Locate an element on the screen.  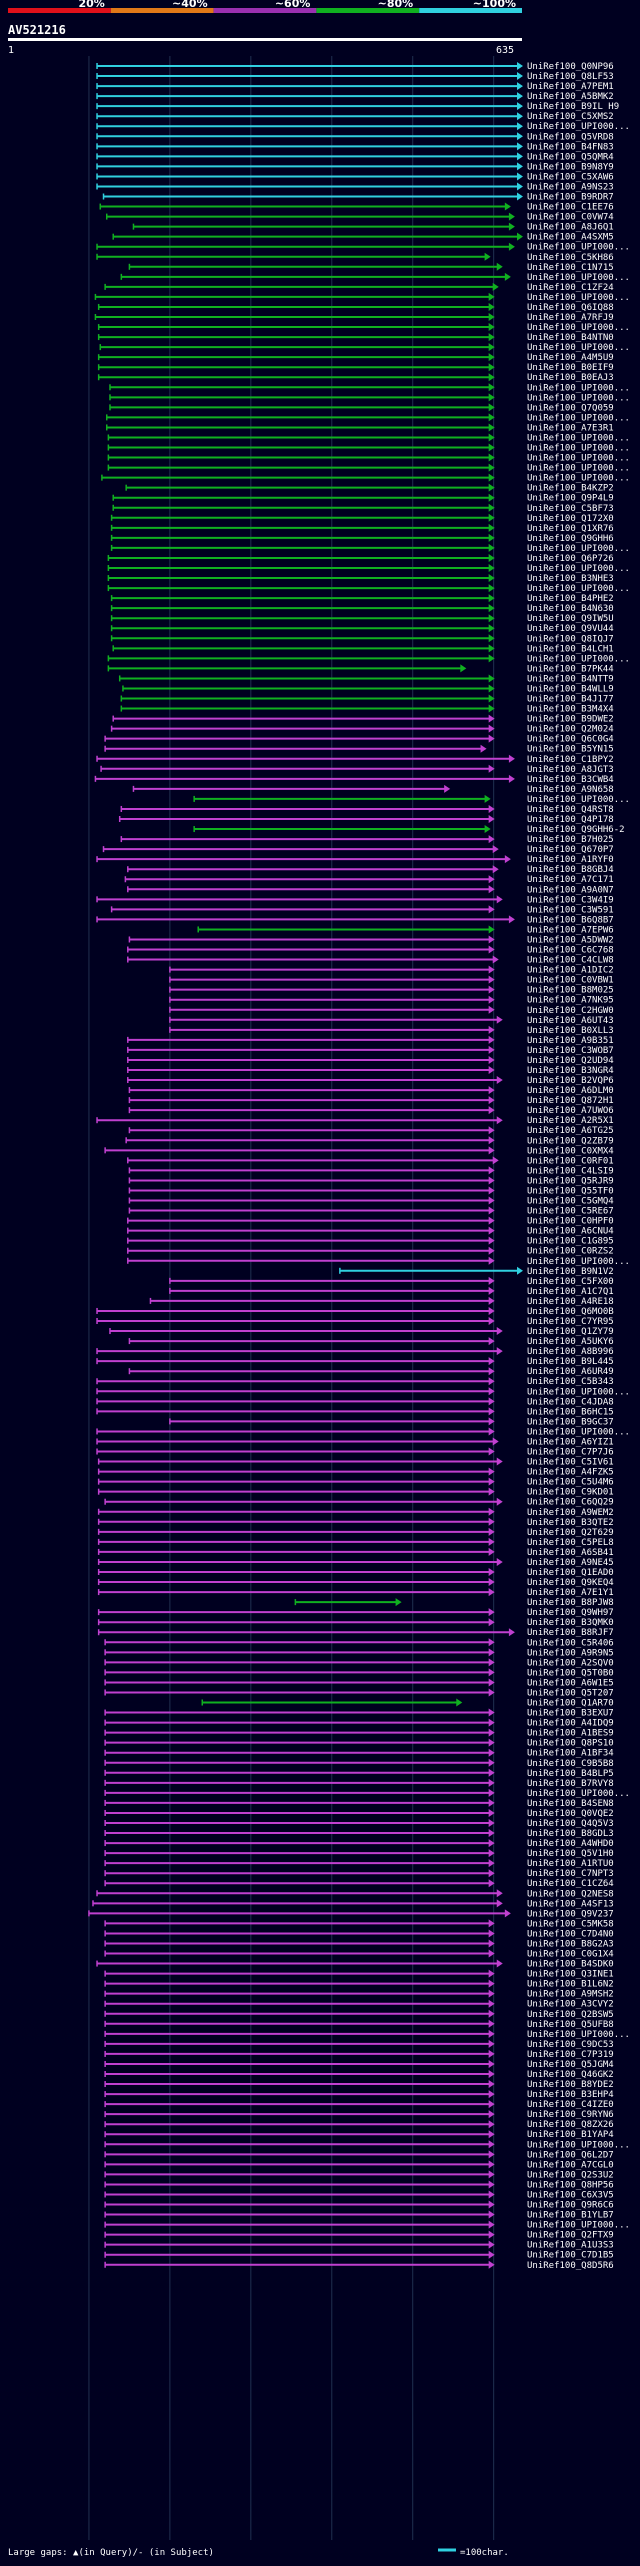
hit-label: UniRef100_A7PEM1 is located at coordinates (570, 87).